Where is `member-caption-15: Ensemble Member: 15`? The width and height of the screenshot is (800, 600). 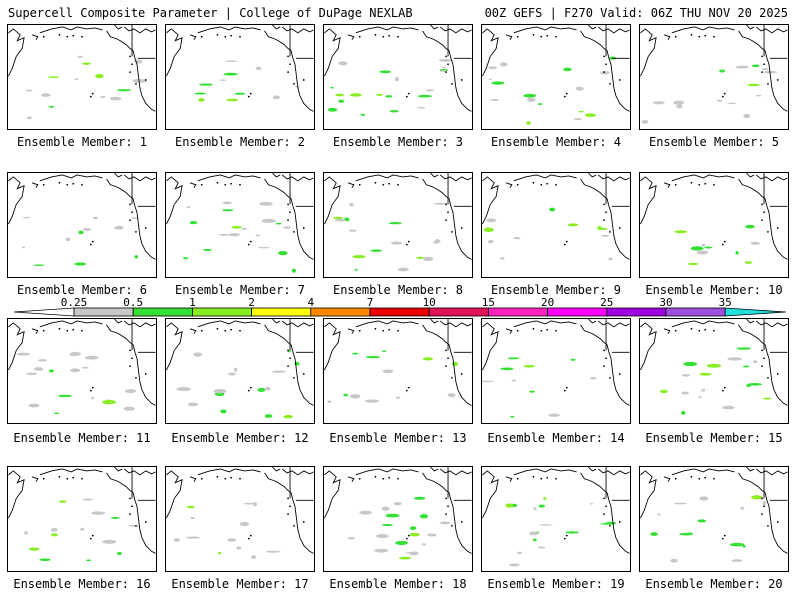 member-caption-15: Ensemble Member: 15 is located at coordinates (714, 438).